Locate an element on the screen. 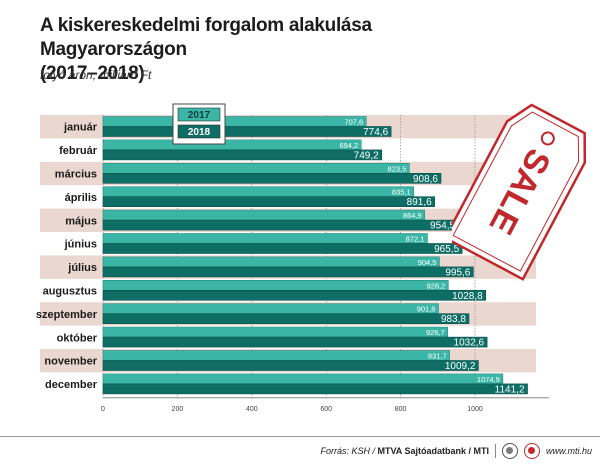  value-label-2017: 926,7 is located at coordinates (435, 332).